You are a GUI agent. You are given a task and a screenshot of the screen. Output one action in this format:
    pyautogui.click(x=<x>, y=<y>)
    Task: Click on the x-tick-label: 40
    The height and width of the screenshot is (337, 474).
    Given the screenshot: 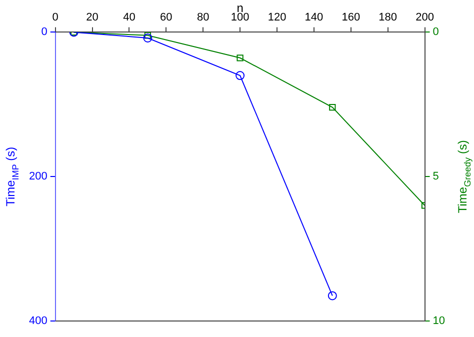 What is the action you would take?
    pyautogui.click(x=129, y=18)
    